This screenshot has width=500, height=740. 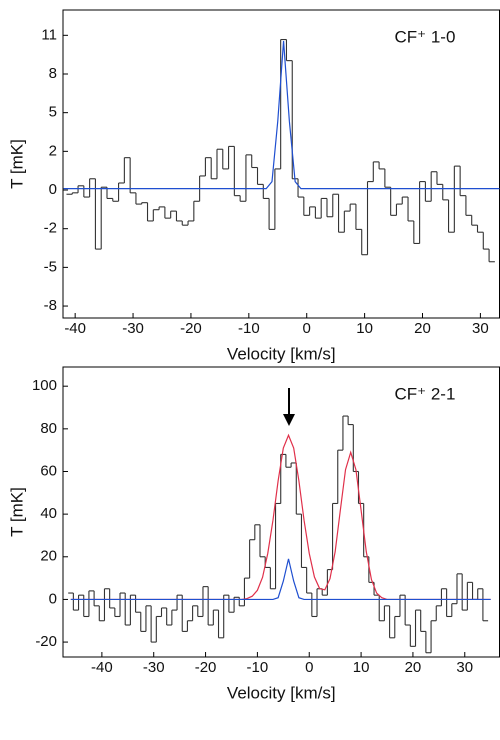 I want to click on y-tick-label: 60, so click(x=48, y=470).